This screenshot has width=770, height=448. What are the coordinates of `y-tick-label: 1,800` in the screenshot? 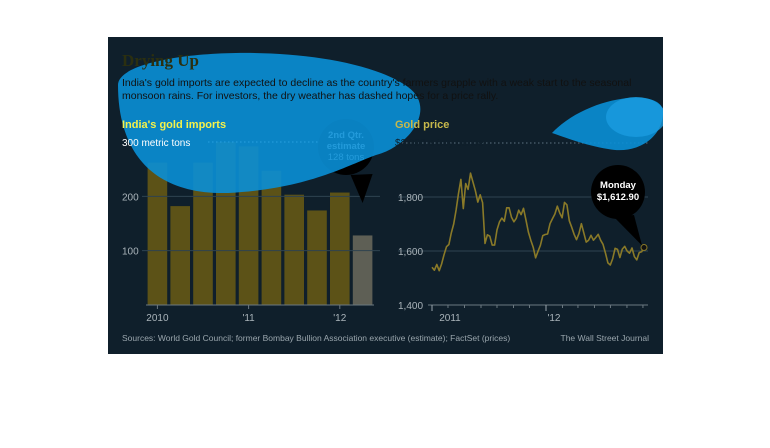 It's located at (410, 198).